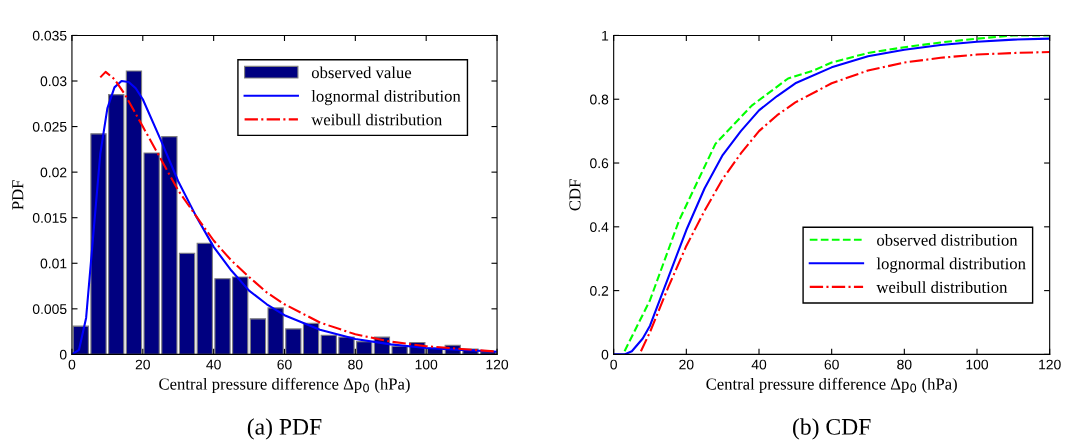 The height and width of the screenshot is (443, 1090). What do you see at coordinates (832, 429) in the screenshot?
I see `text: (b) CDF` at bounding box center [832, 429].